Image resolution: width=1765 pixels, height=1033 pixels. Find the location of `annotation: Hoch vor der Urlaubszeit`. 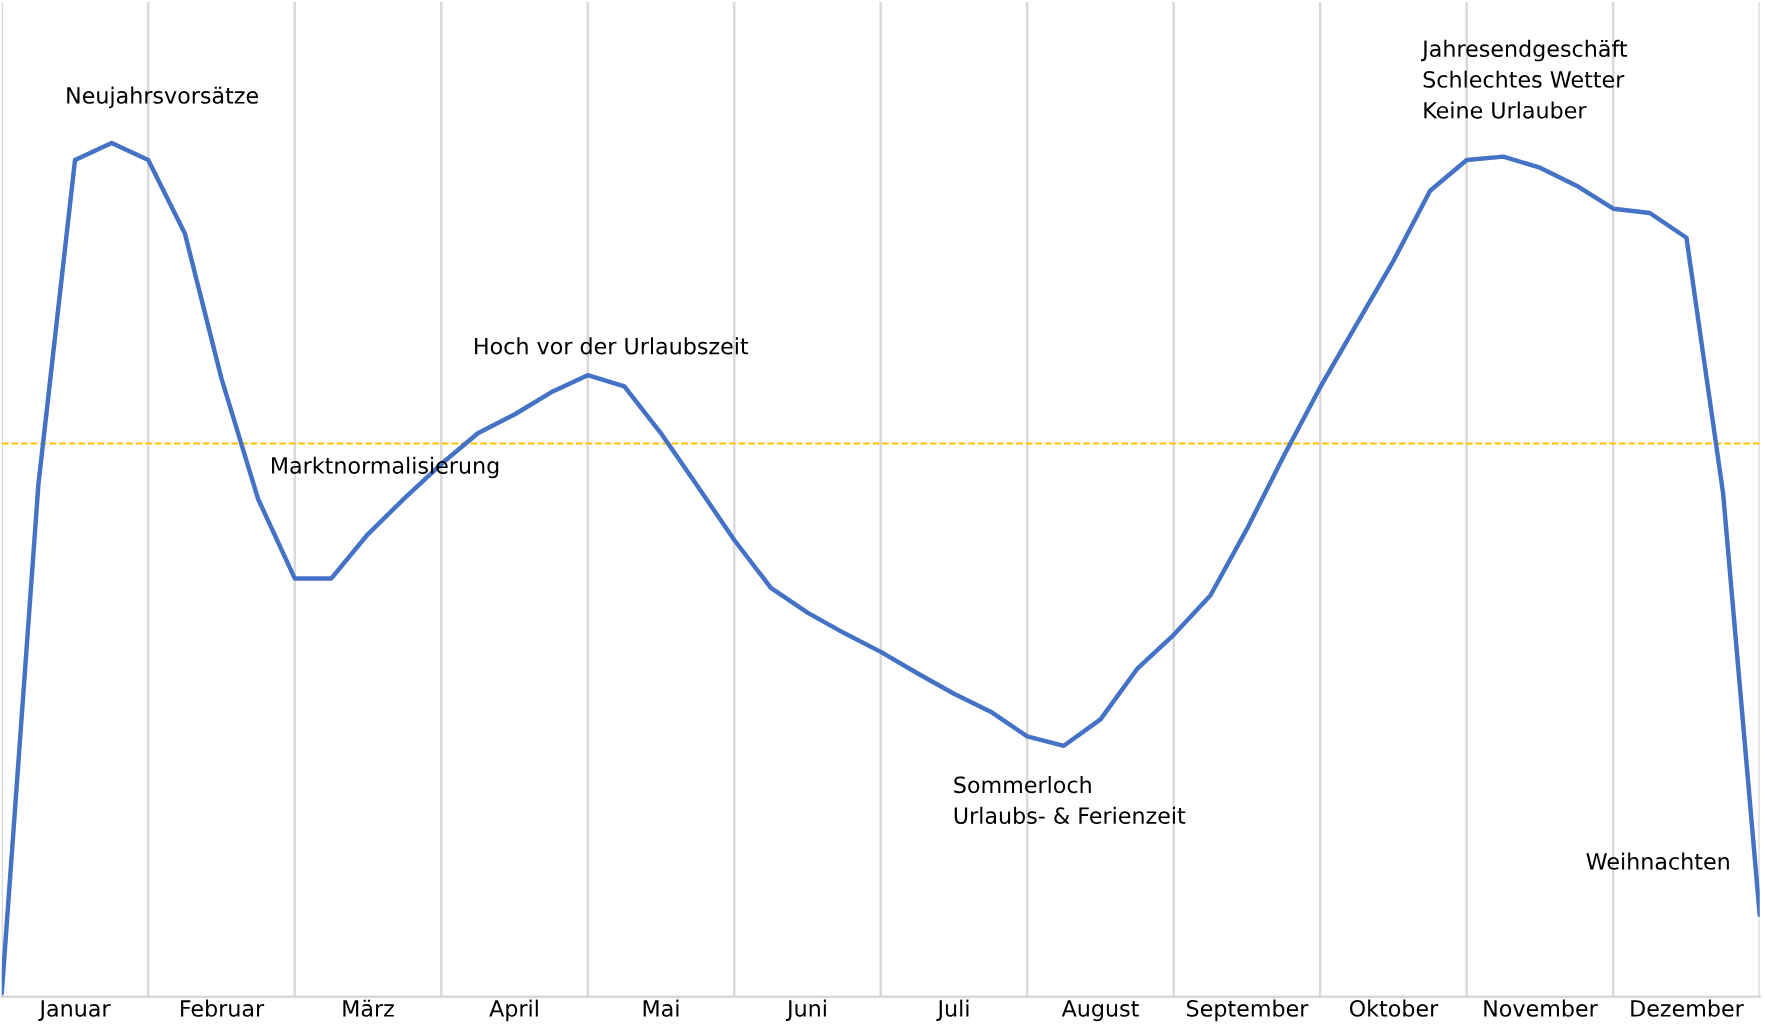

annotation: Hoch vor der Urlaubszeit is located at coordinates (612, 346).